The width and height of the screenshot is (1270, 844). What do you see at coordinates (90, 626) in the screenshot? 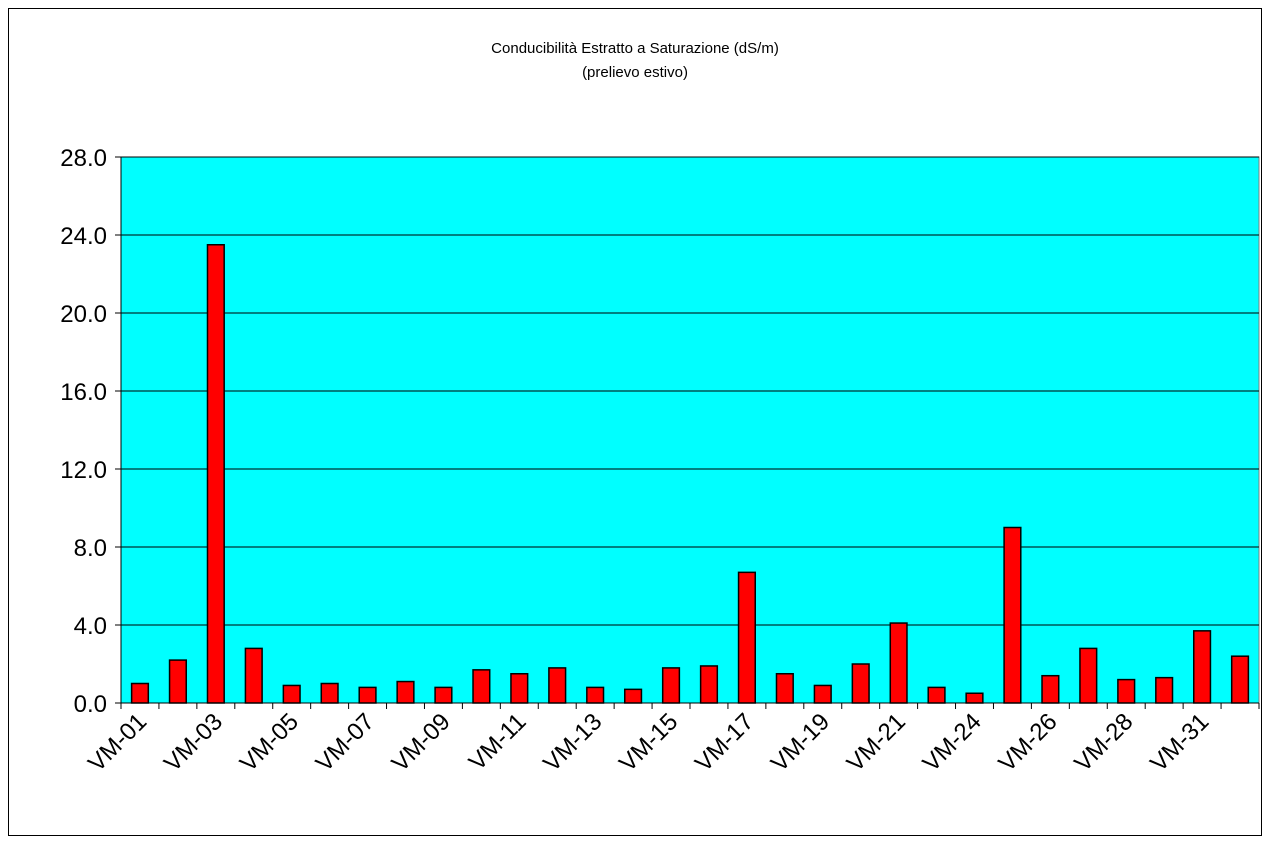
I see `y-tick-label: 4.0` at bounding box center [90, 626].